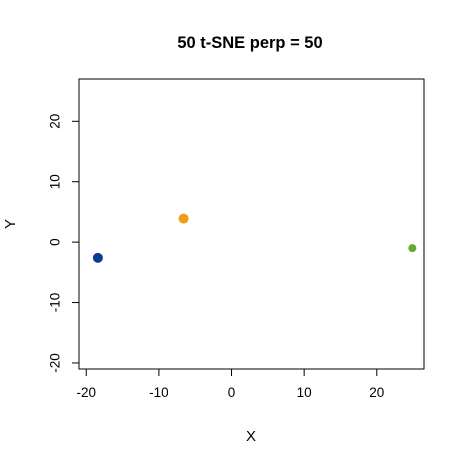 This screenshot has width=465, height=465. Describe the element at coordinates (230, 384) in the screenshot. I see `x-axis: -20 -10 0 10 20` at that location.